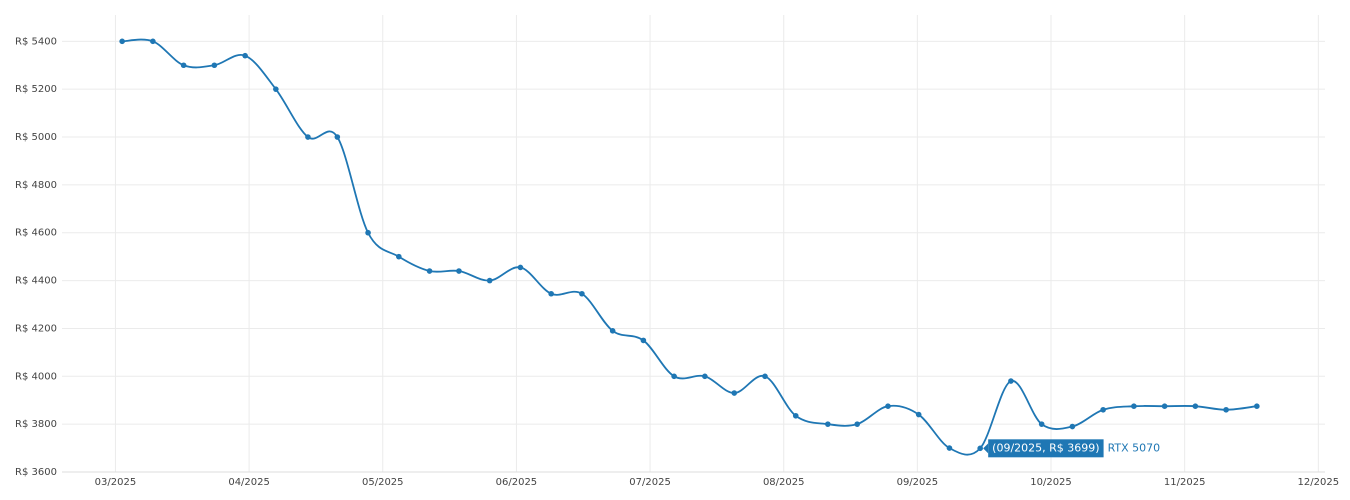 The height and width of the screenshot is (500, 1350). Describe the element at coordinates (784, 482) in the screenshot. I see `x-tick-label: 08/2025` at that location.